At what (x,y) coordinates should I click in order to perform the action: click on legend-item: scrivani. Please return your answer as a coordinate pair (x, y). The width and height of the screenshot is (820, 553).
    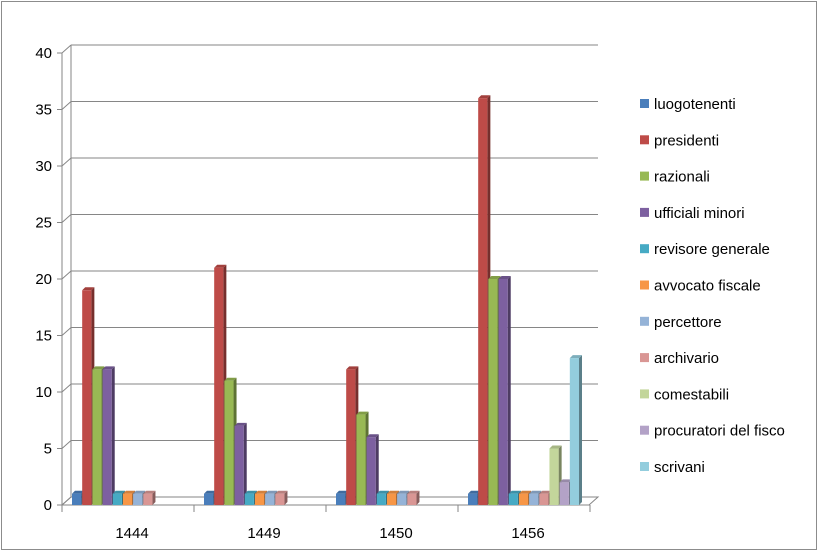
    Looking at the image, I should click on (672, 467).